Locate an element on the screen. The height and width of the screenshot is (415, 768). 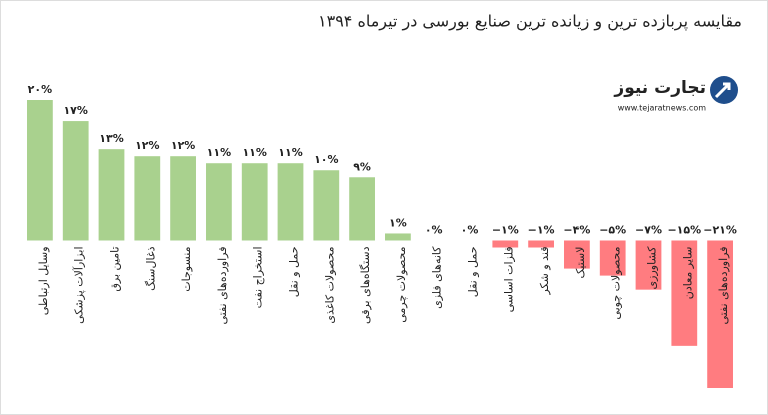
x-tick-label: قند و شکر is located at coordinates (544, 270).